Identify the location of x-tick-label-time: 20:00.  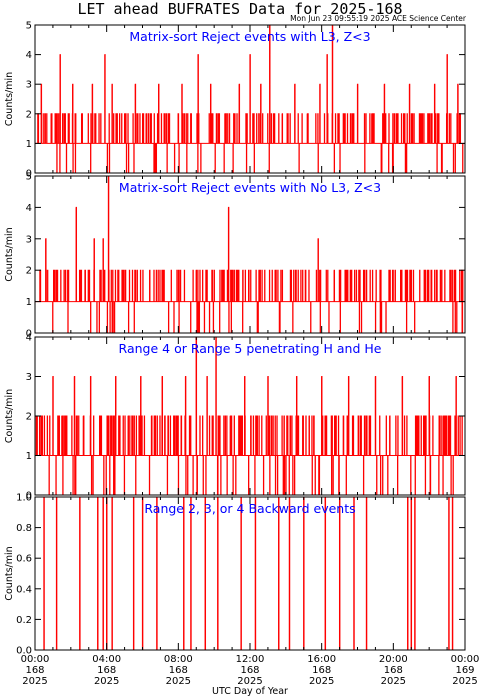
(393, 659).